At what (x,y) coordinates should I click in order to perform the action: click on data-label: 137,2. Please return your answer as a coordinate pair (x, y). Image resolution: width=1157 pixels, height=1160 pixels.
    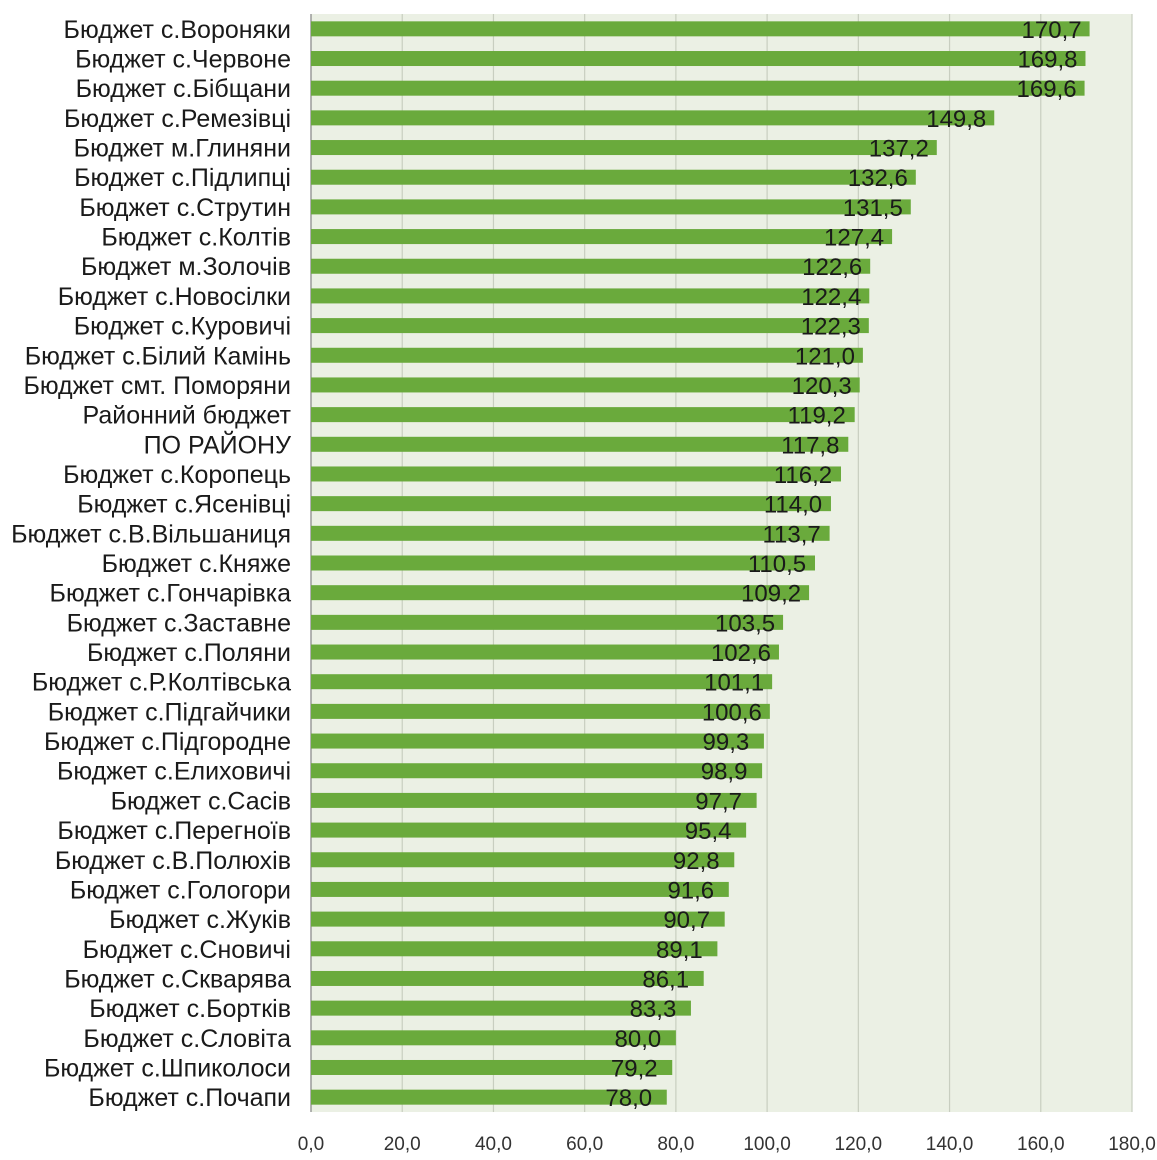
    Looking at the image, I should click on (899, 149).